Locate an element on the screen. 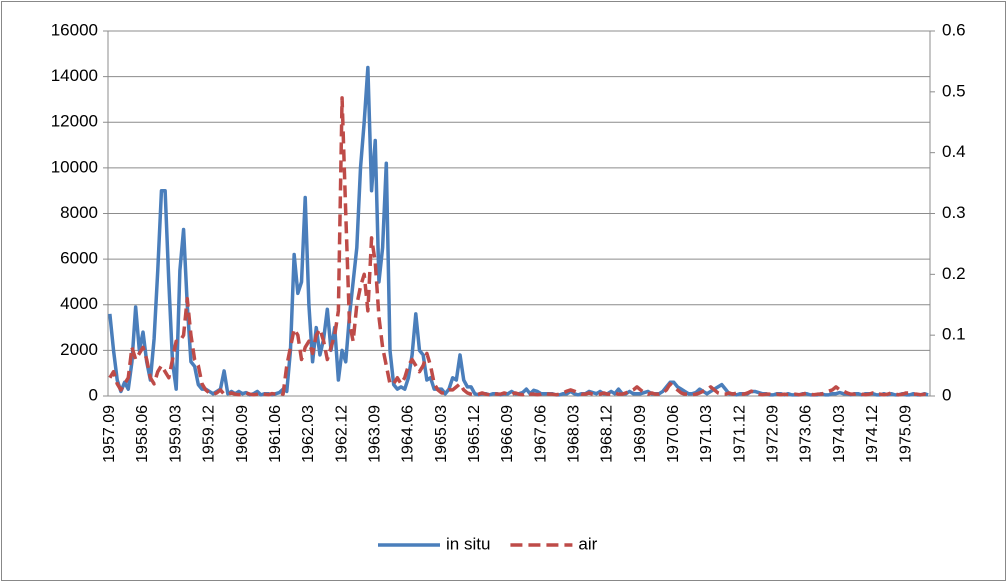  x-tick-label: 1960.09 is located at coordinates (242, 434).